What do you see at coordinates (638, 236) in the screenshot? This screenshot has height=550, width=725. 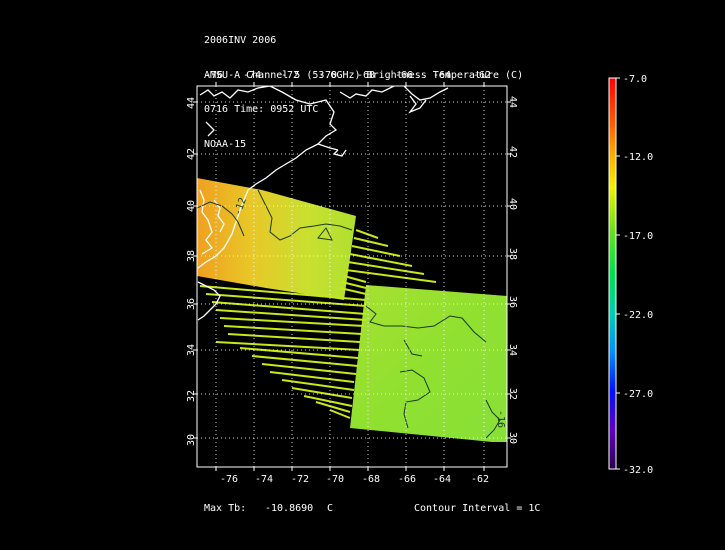 I see `colorbar-label-3: -17.0` at bounding box center [638, 236].